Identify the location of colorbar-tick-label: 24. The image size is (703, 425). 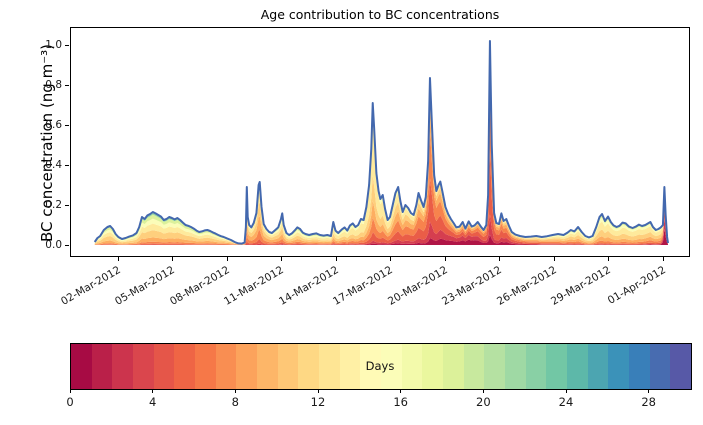
(566, 402).